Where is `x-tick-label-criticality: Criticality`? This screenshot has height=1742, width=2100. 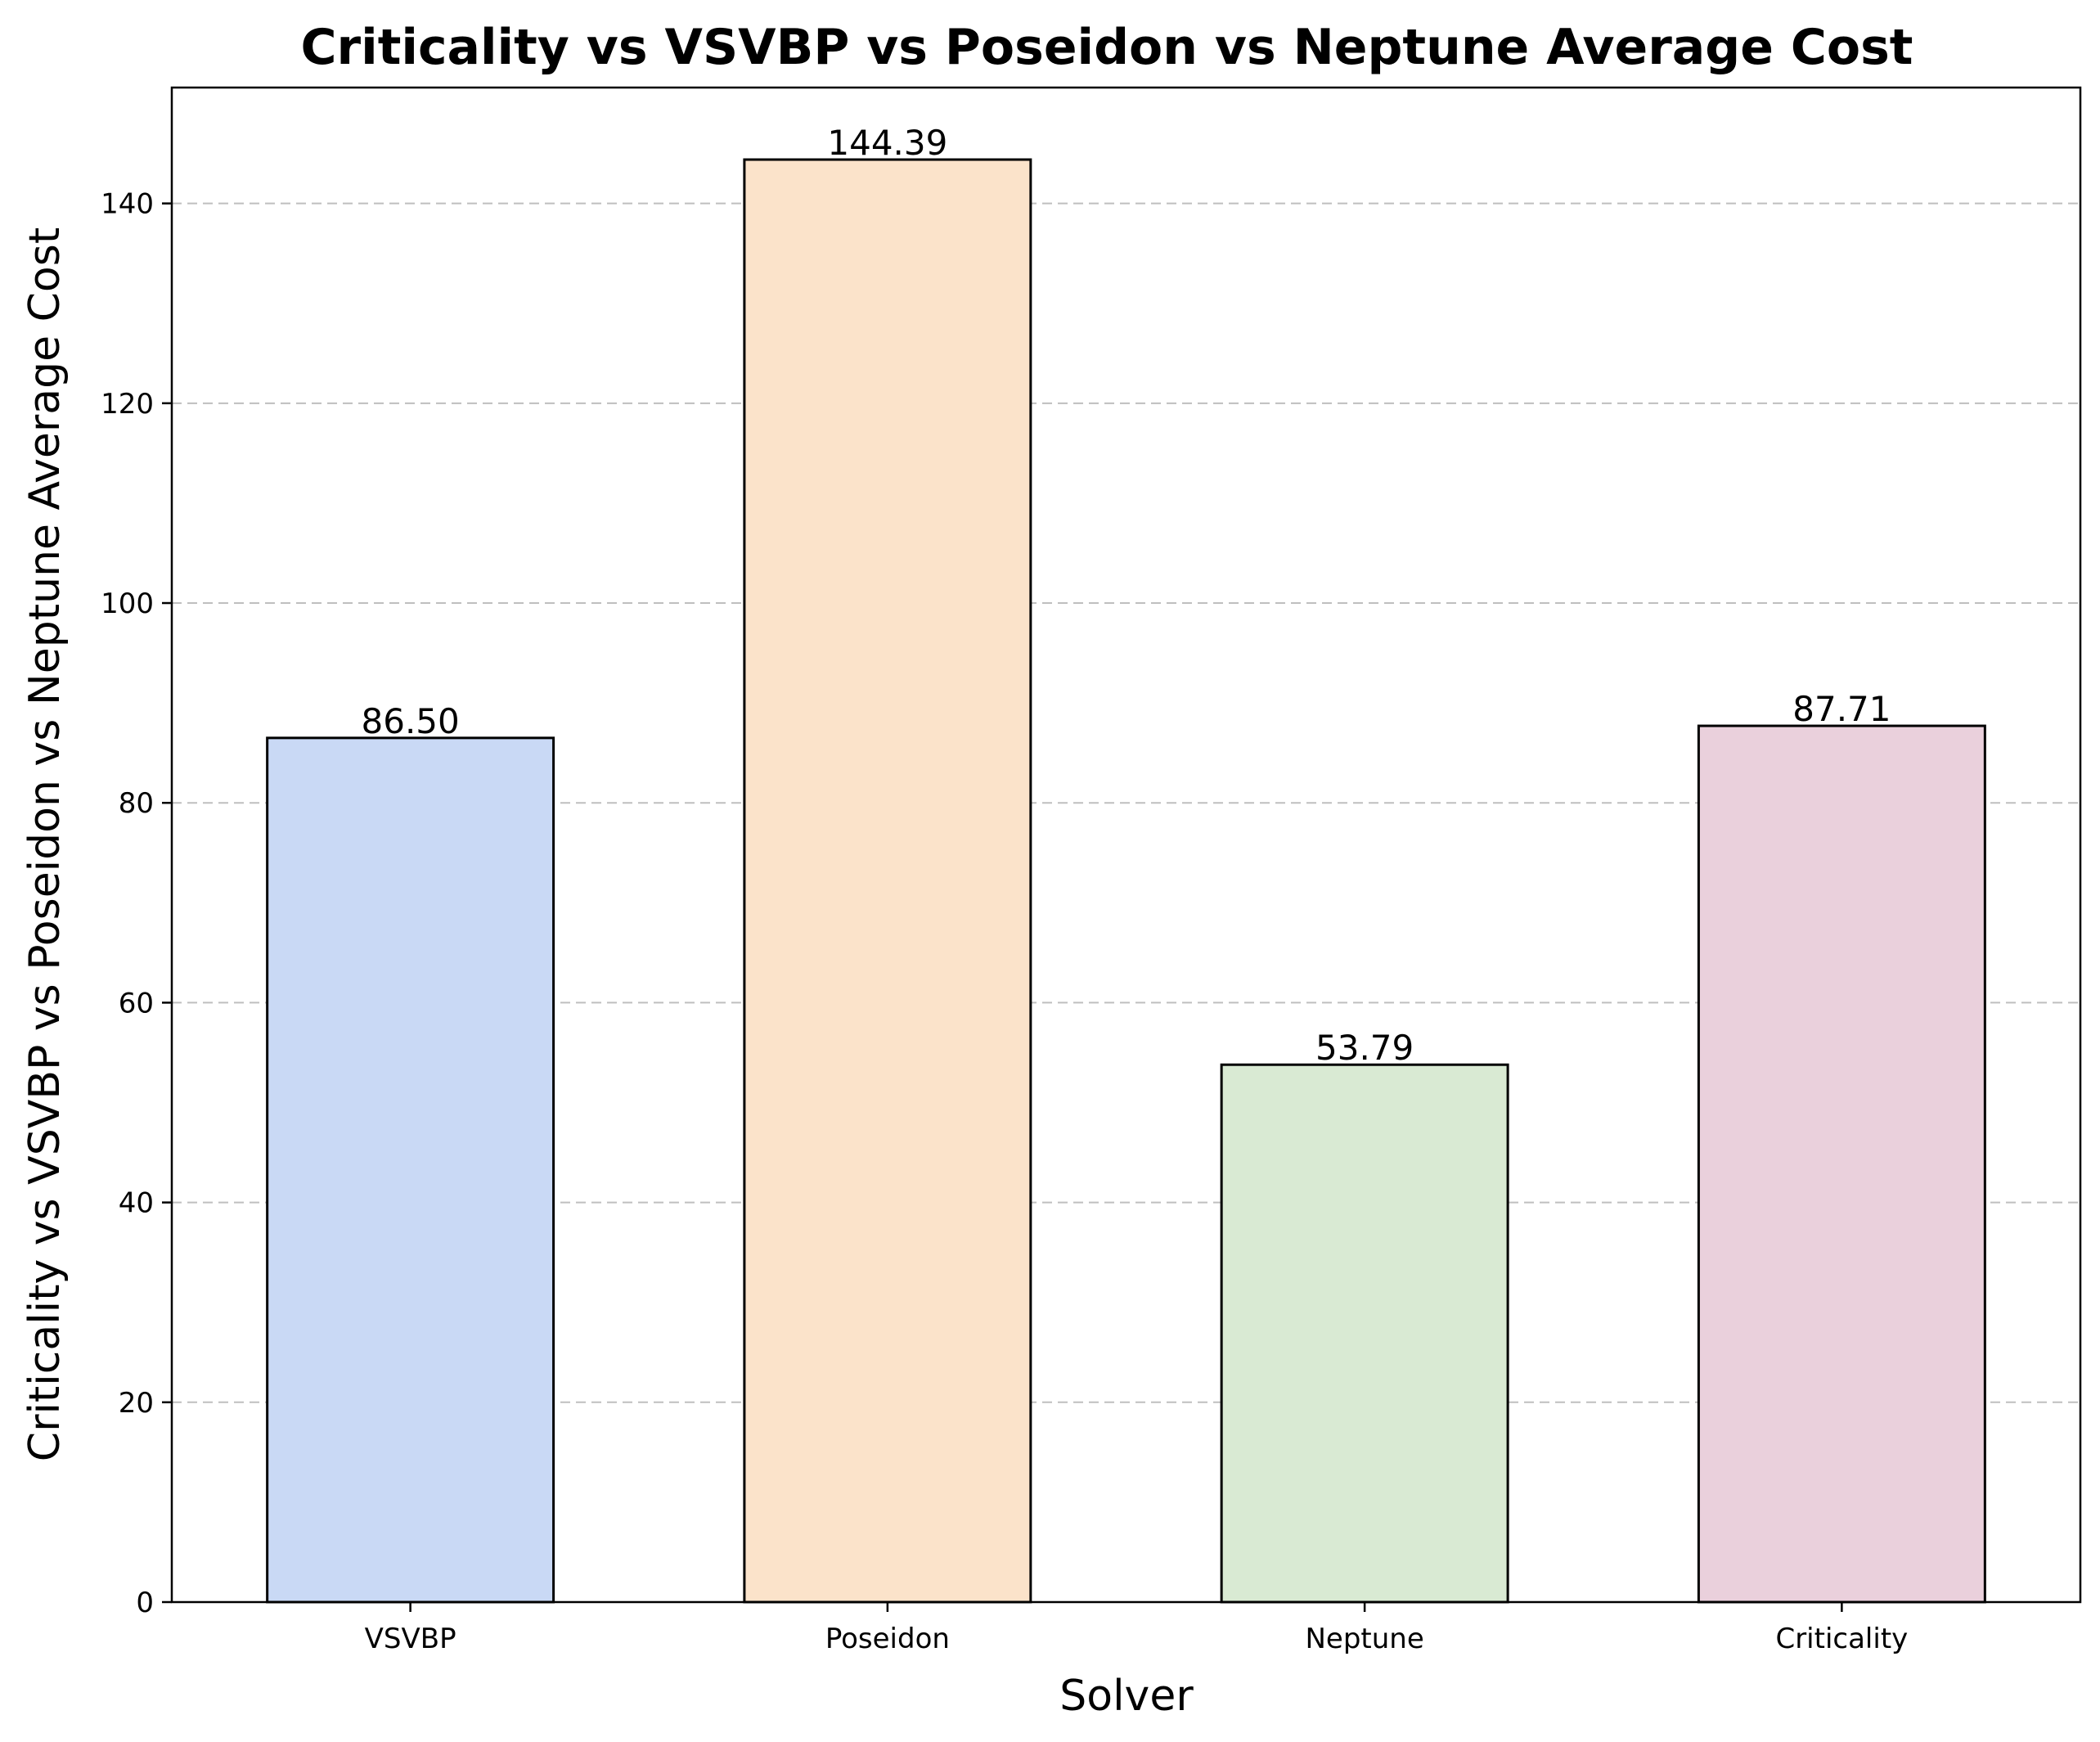 x-tick-label-criticality: Criticality is located at coordinates (1841, 1639).